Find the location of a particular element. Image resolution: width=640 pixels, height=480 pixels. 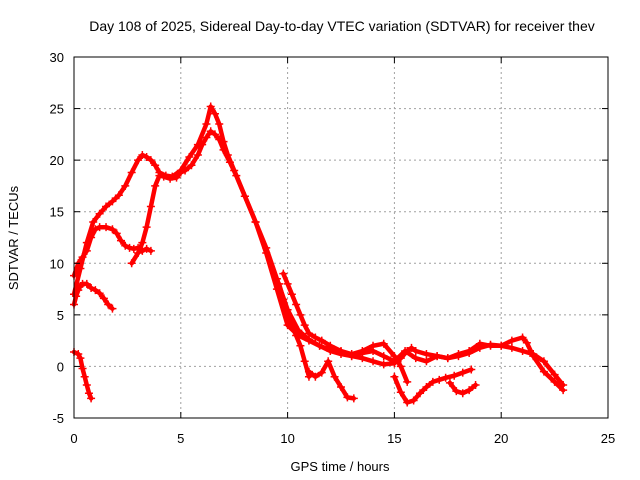

x-tick-label: 0 is located at coordinates (73, 438).